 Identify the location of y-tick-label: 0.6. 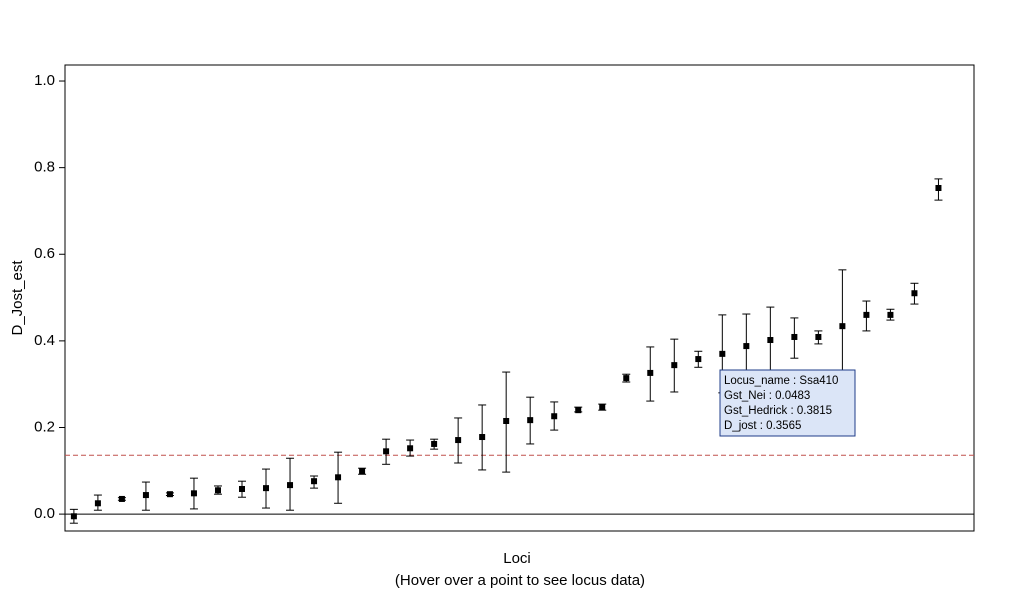
(44, 253).